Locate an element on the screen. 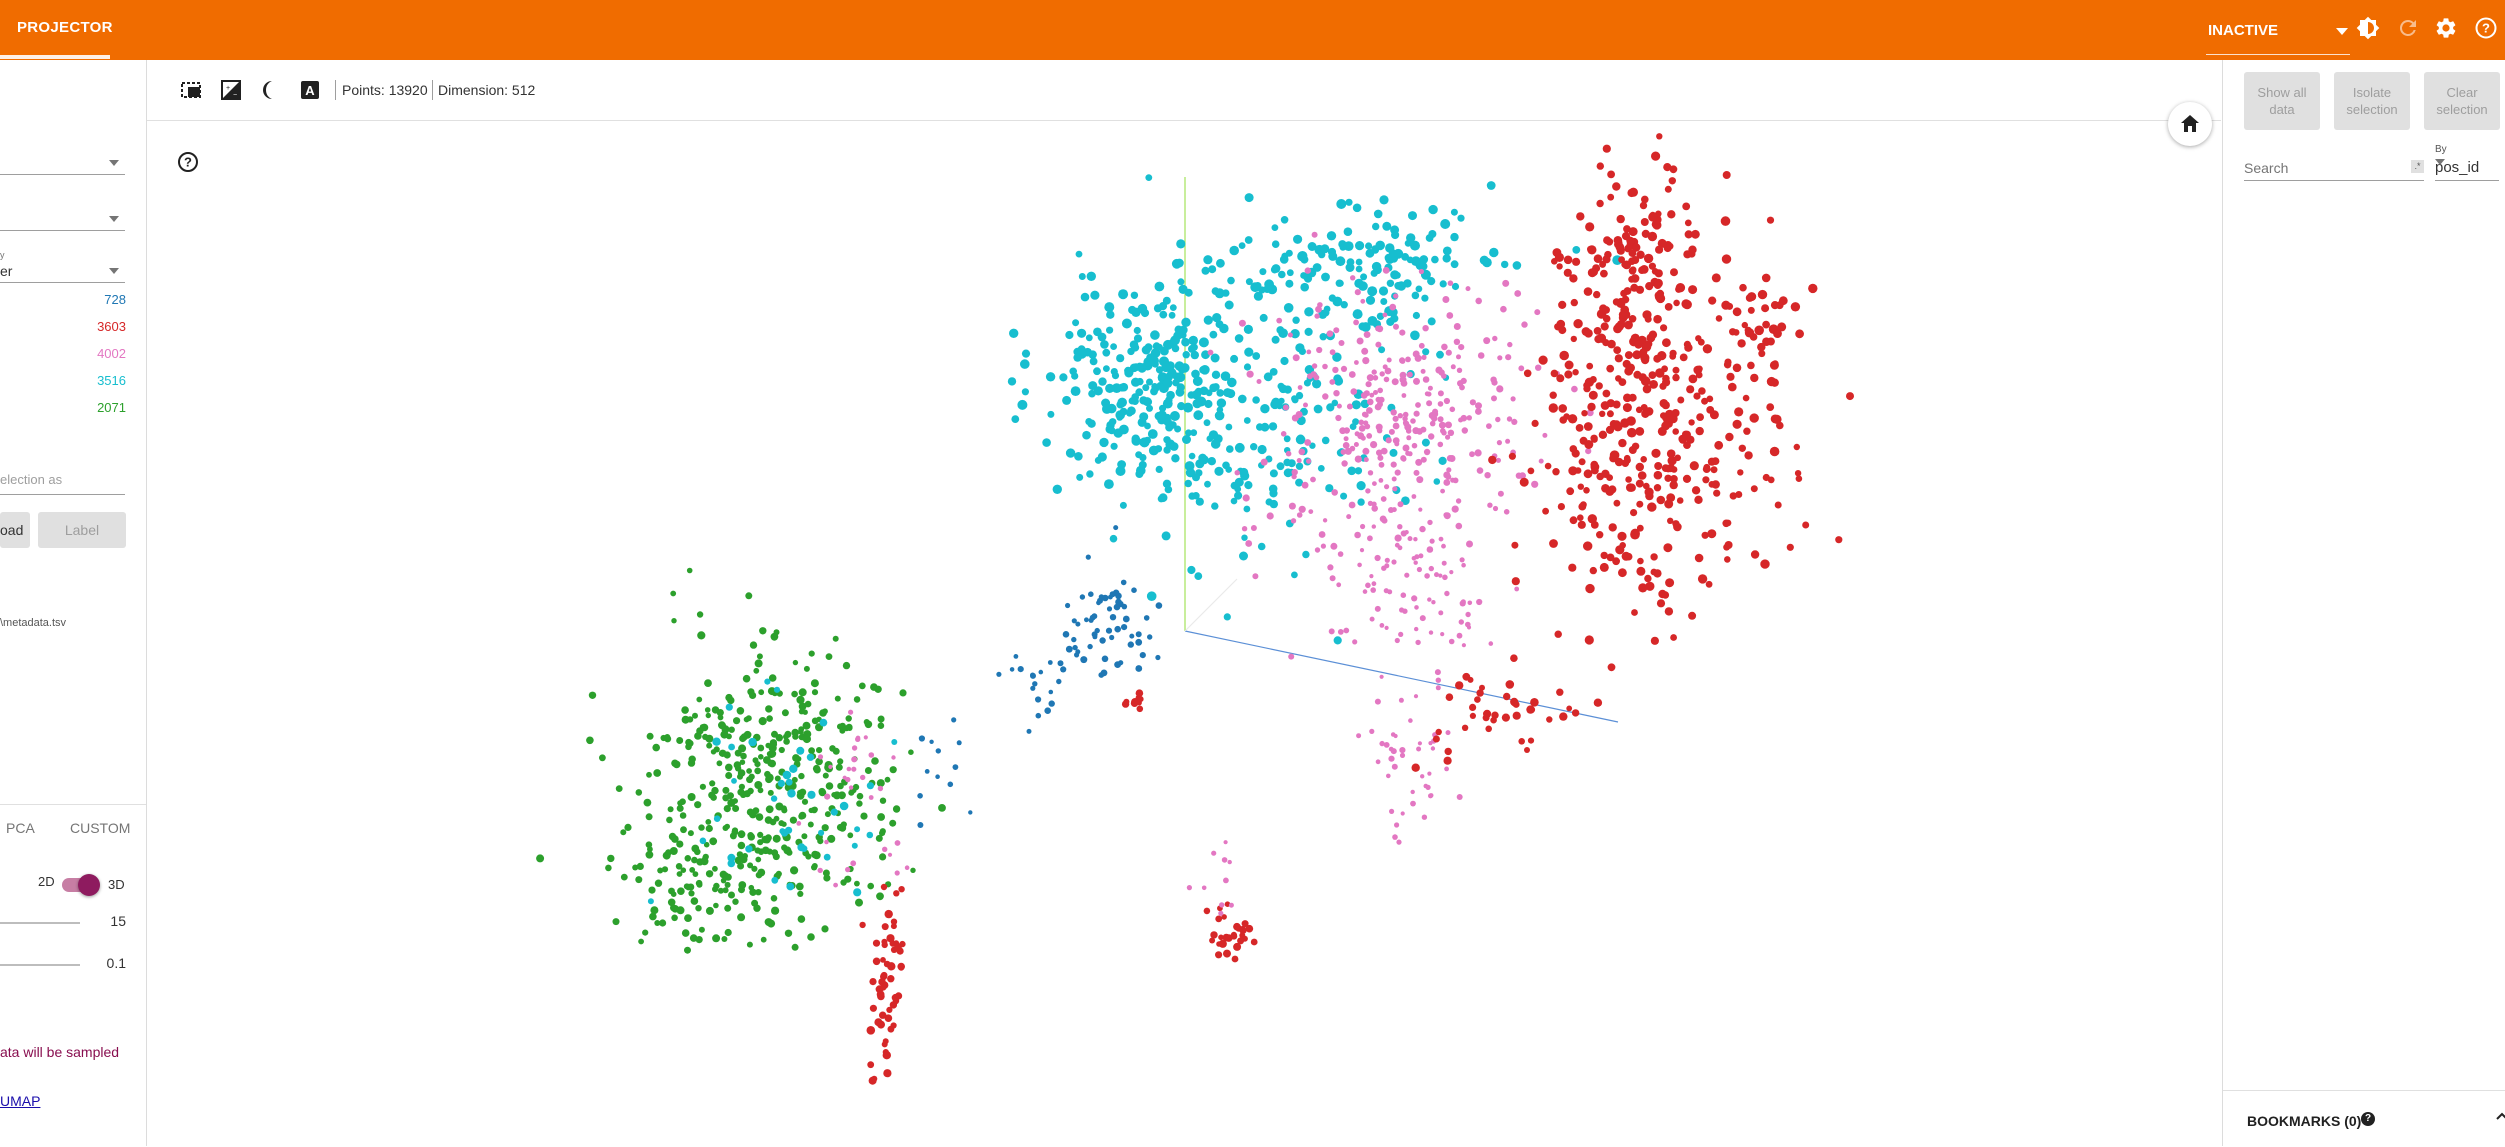  brightness-icon is located at coordinates (2368, 28).